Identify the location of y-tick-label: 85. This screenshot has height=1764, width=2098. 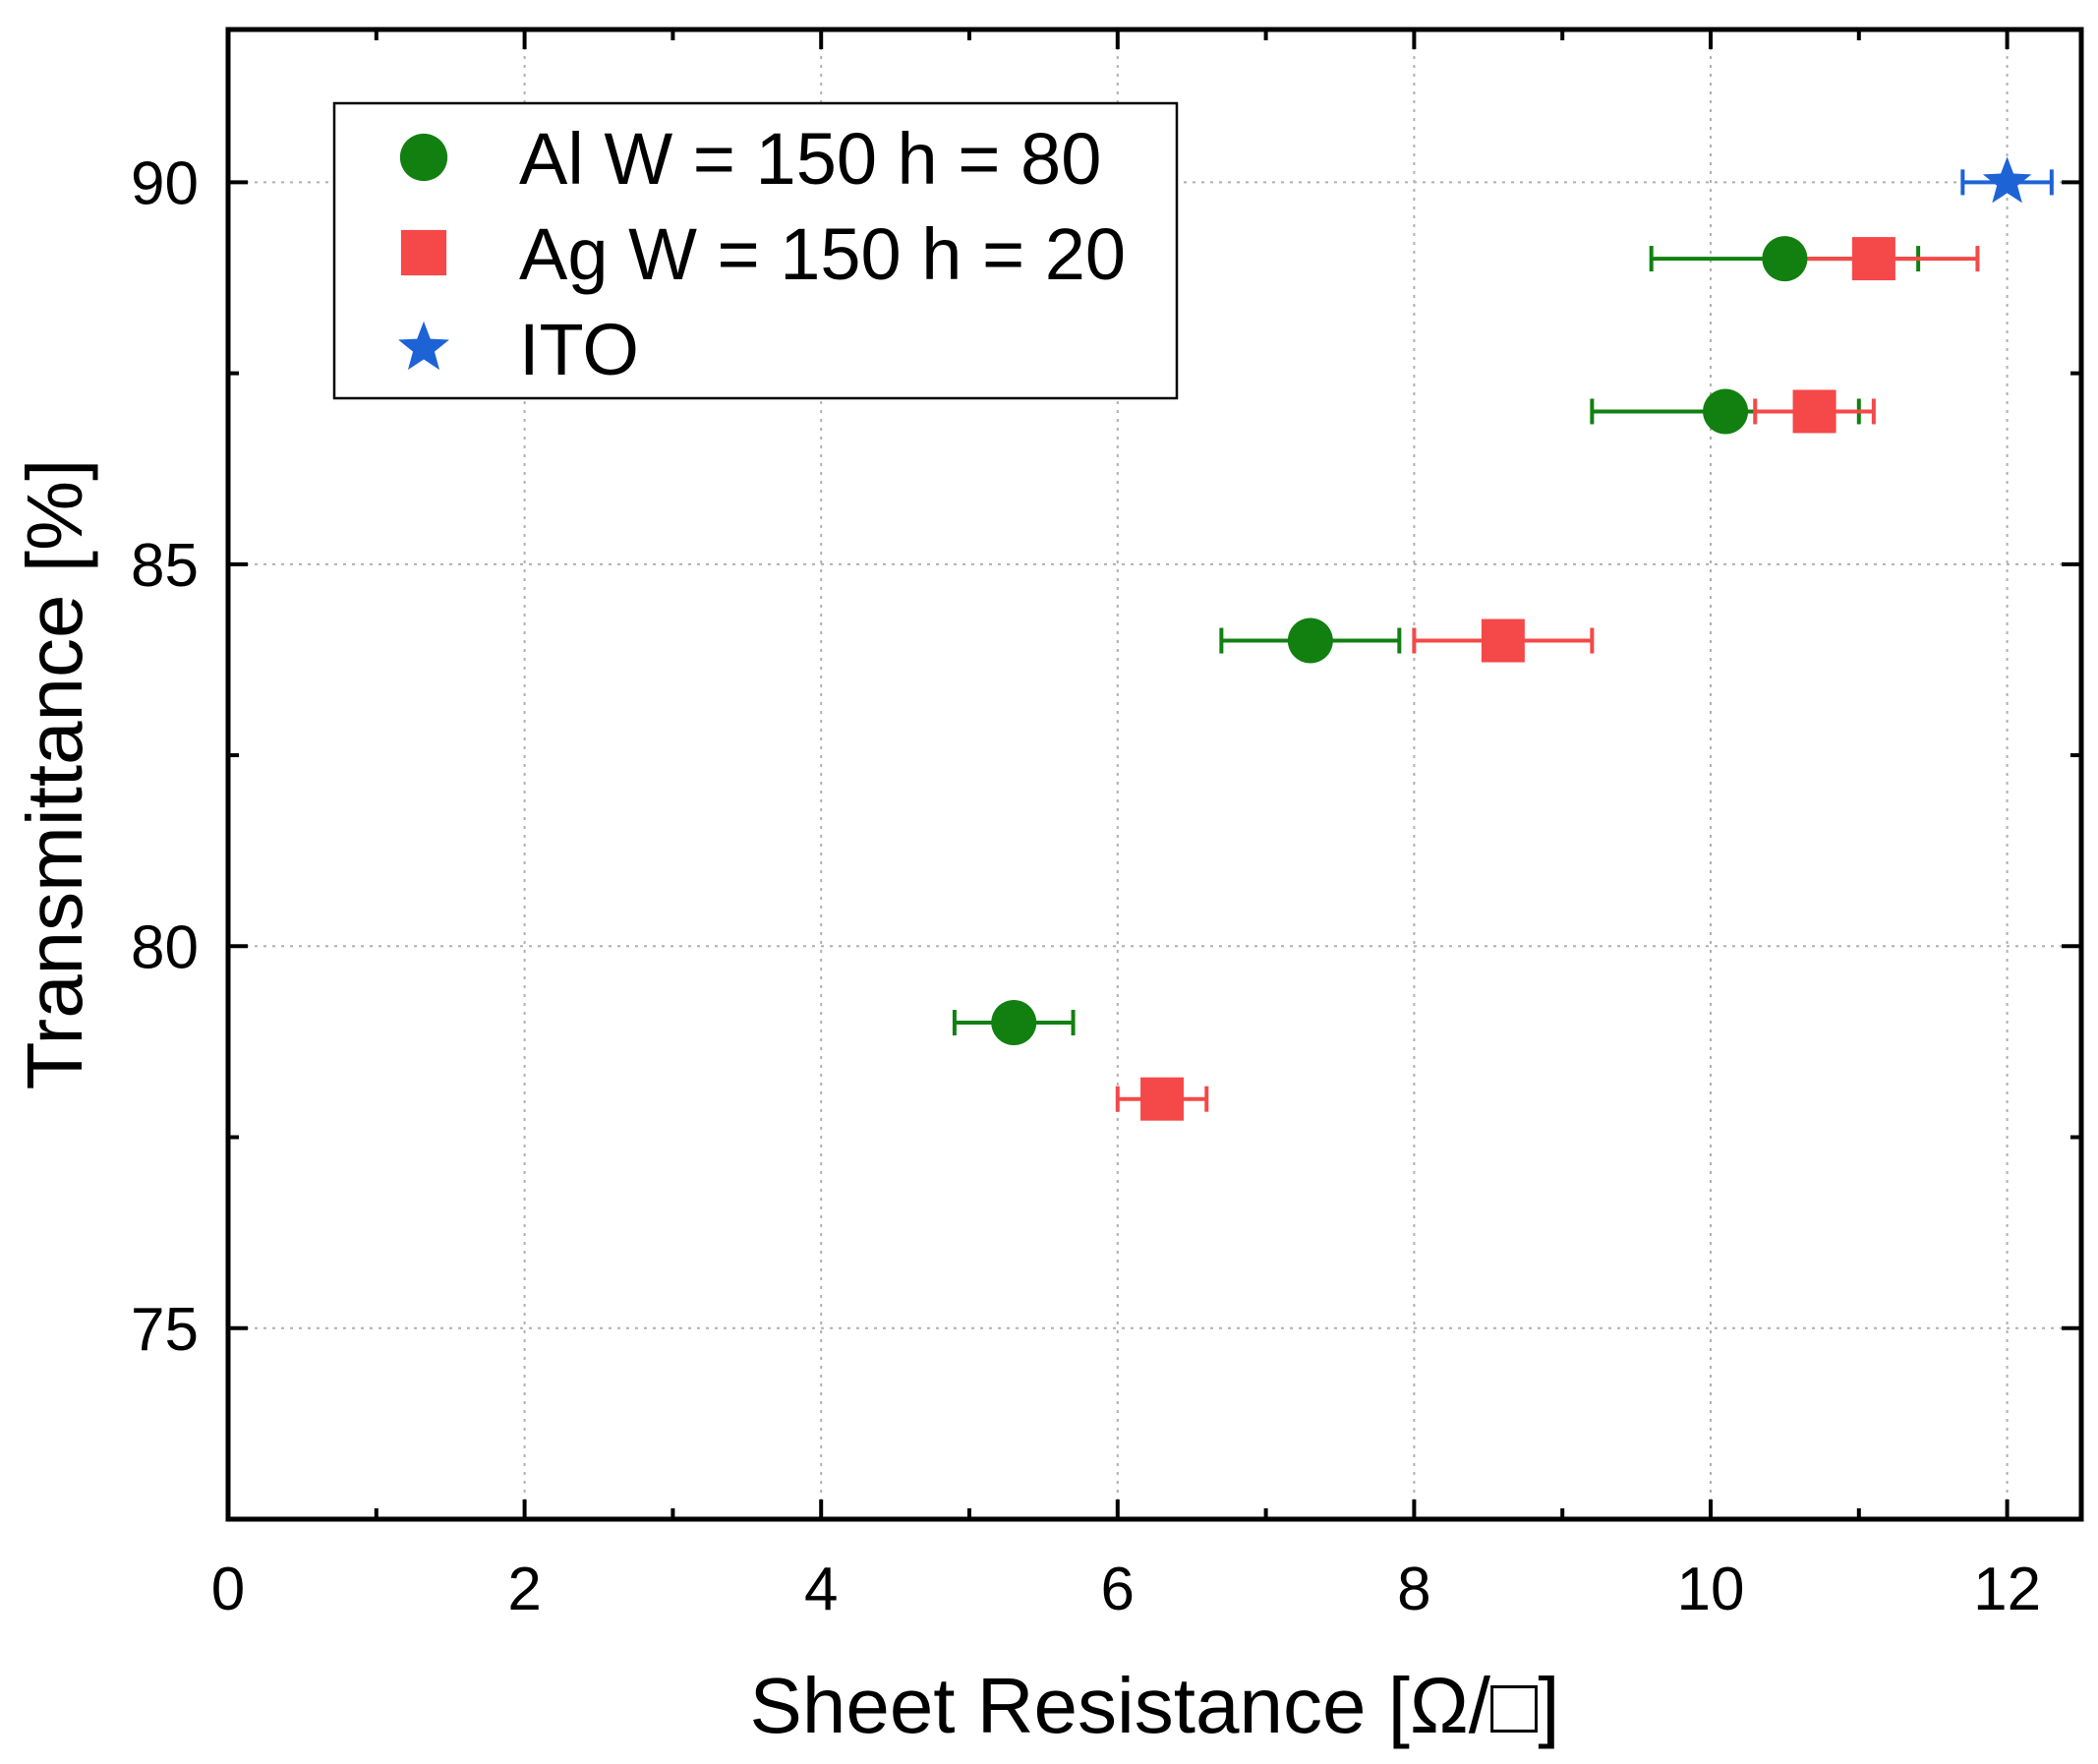
(165, 566).